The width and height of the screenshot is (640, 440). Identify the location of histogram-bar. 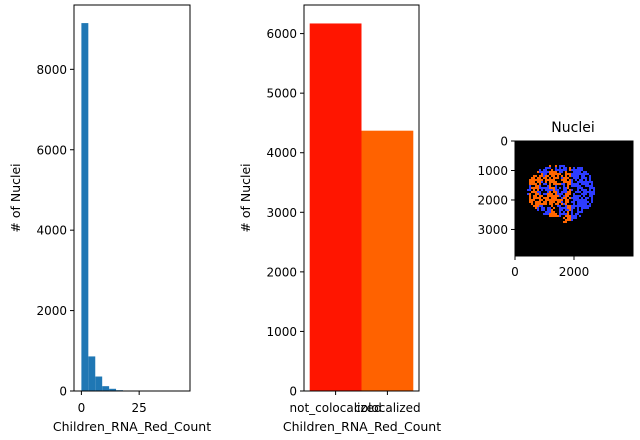
(92, 373).